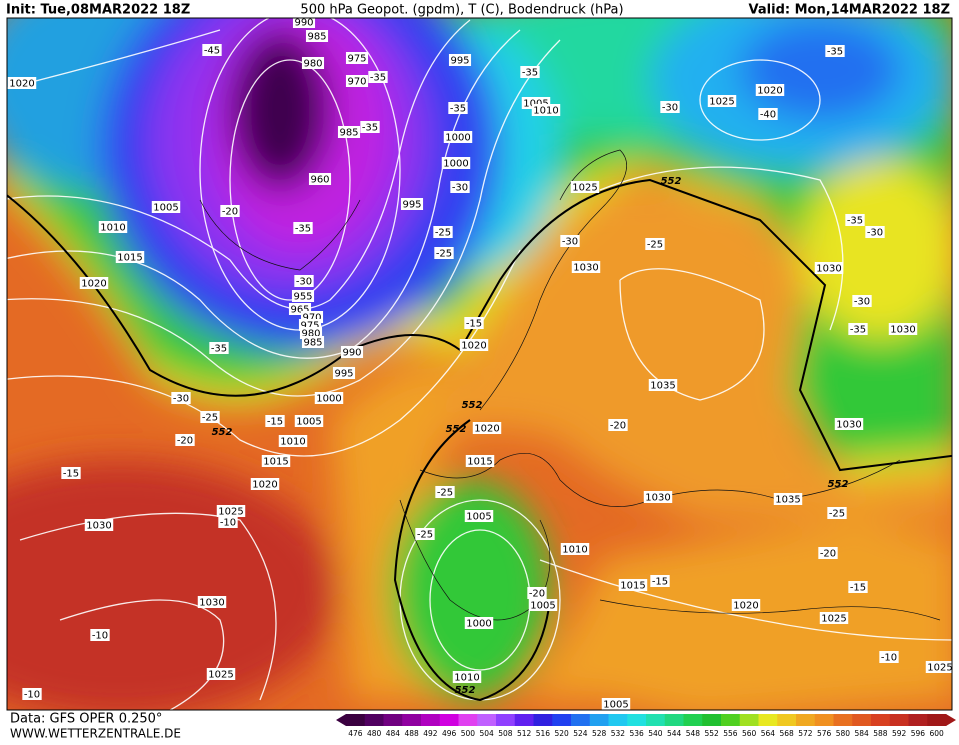 The height and width of the screenshot is (745, 959). Describe the element at coordinates (861, 733) in the screenshot. I see `colorbar-label: 584` at that location.